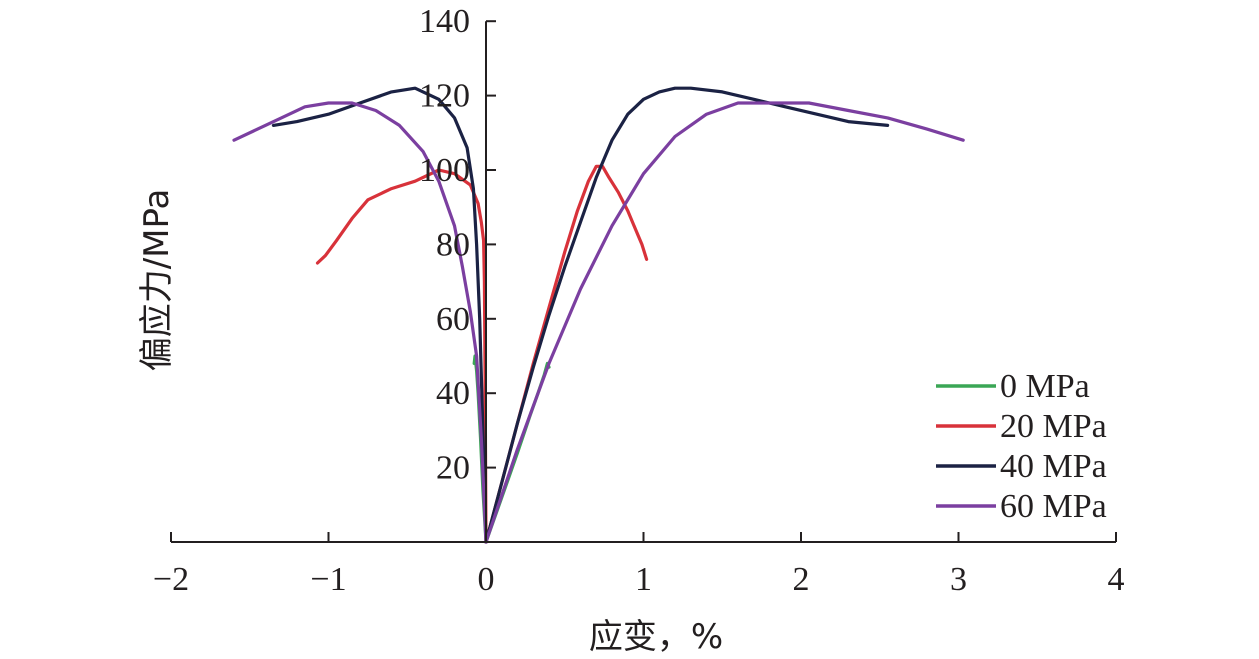 The width and height of the screenshot is (1259, 659). What do you see at coordinates (958, 579) in the screenshot?
I see `x-tick-label: 3` at bounding box center [958, 579].